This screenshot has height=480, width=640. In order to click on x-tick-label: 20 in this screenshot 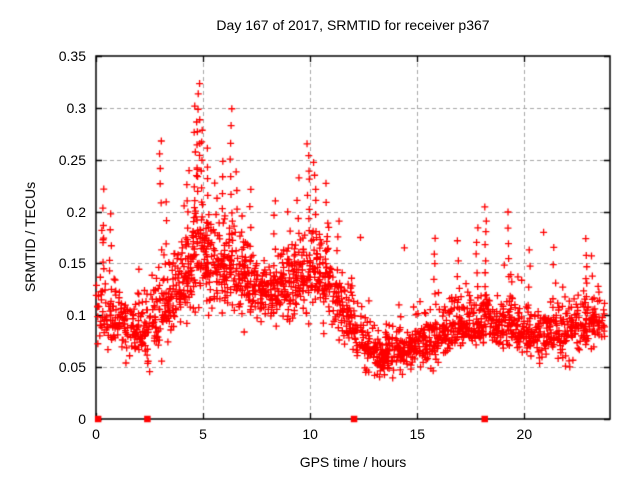, I will do `click(524, 434)`.